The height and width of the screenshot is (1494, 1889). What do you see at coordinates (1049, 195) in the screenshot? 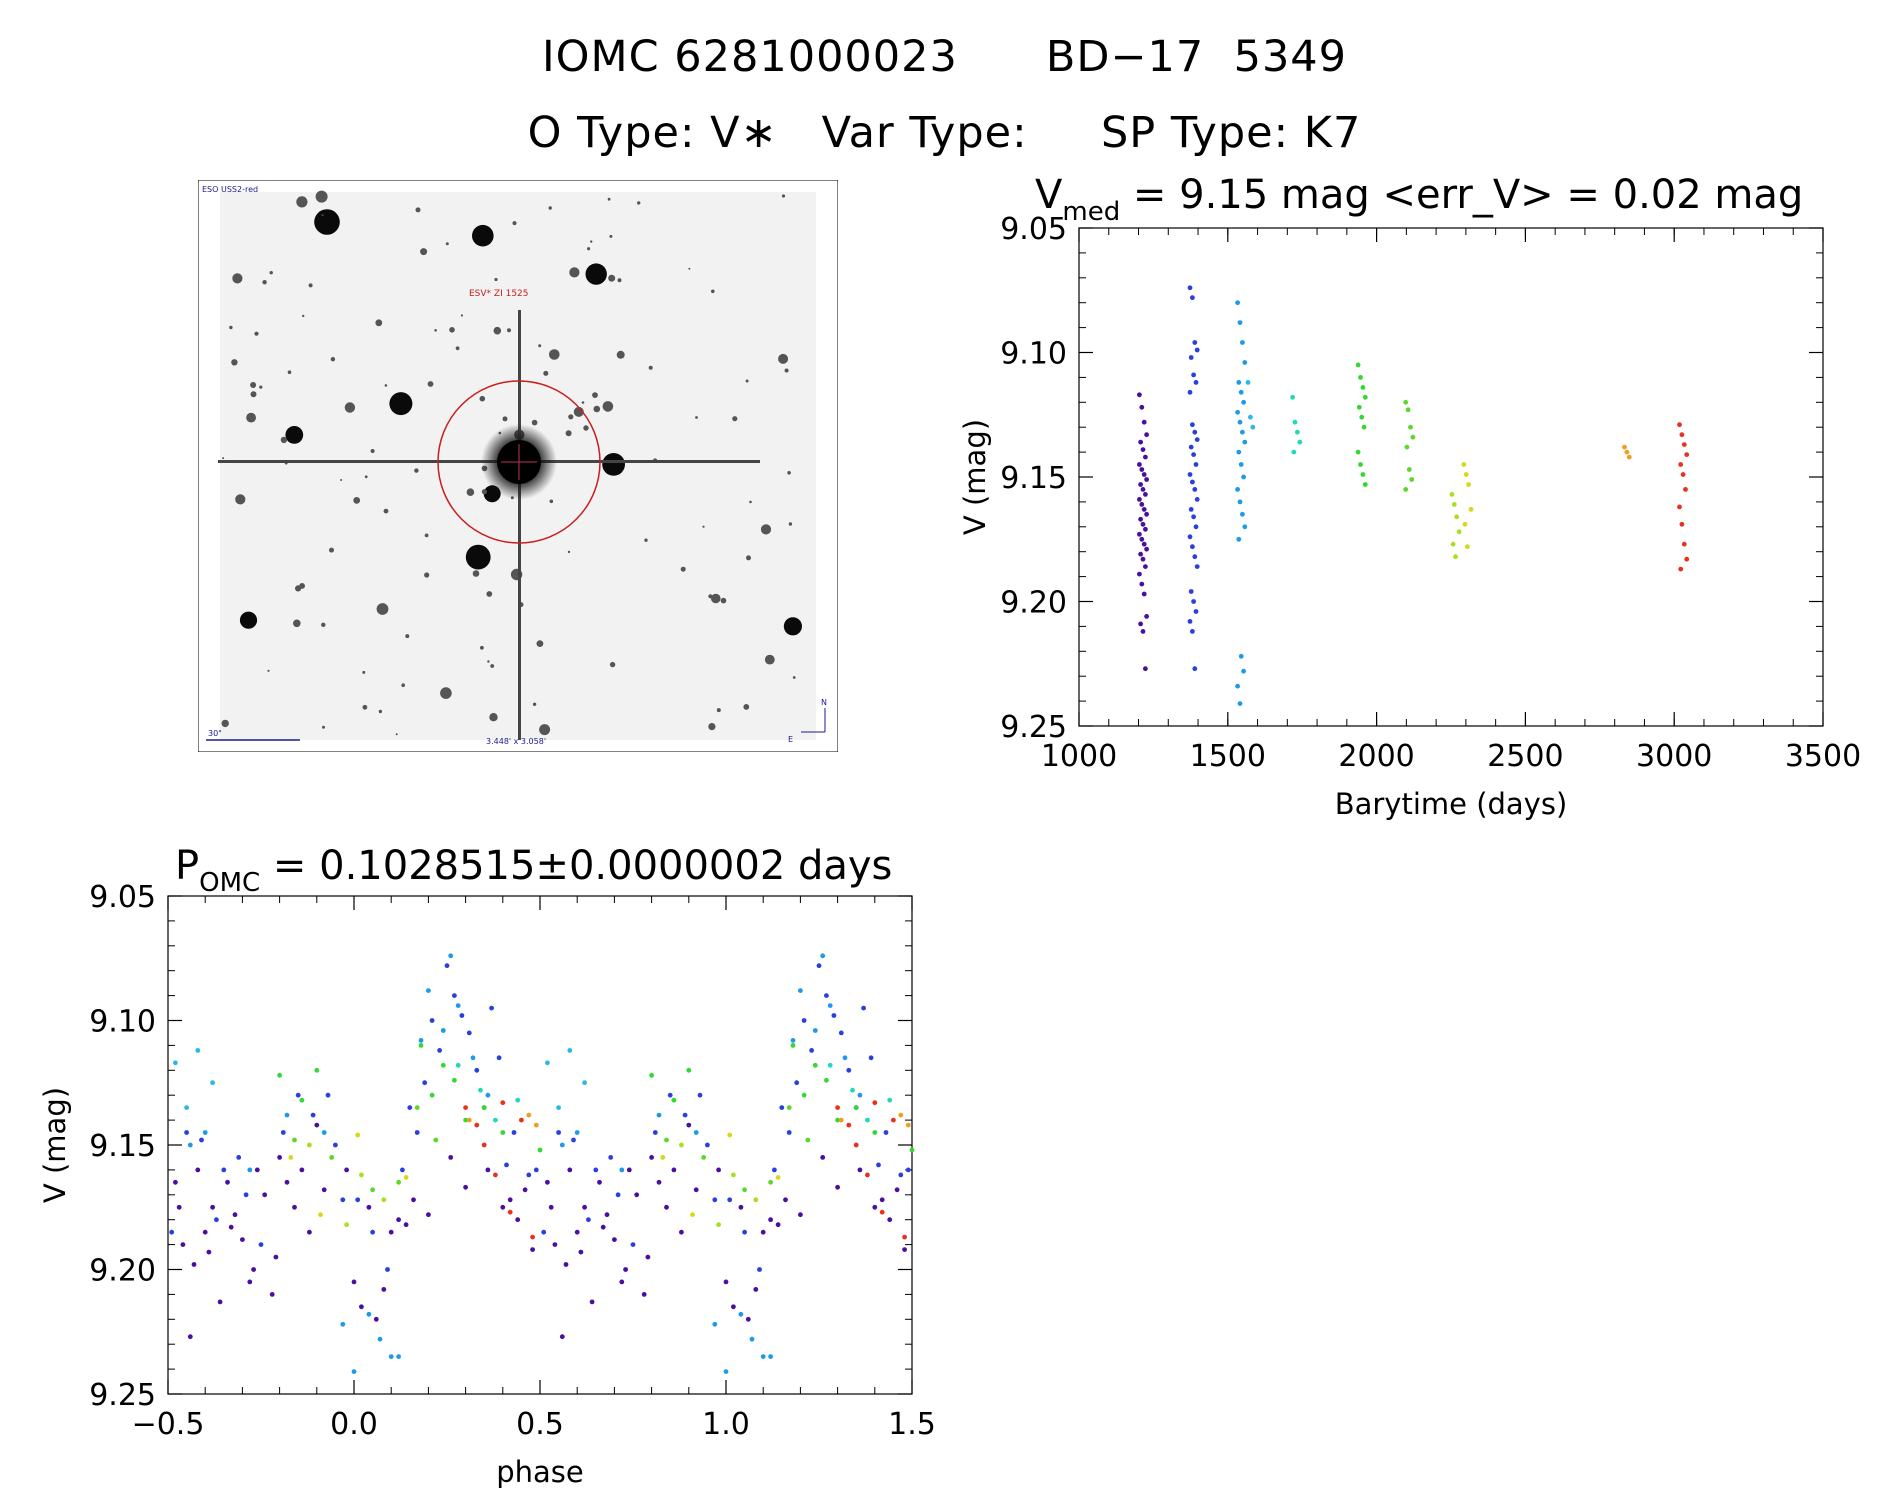
I see `lc-title-main: V` at bounding box center [1049, 195].